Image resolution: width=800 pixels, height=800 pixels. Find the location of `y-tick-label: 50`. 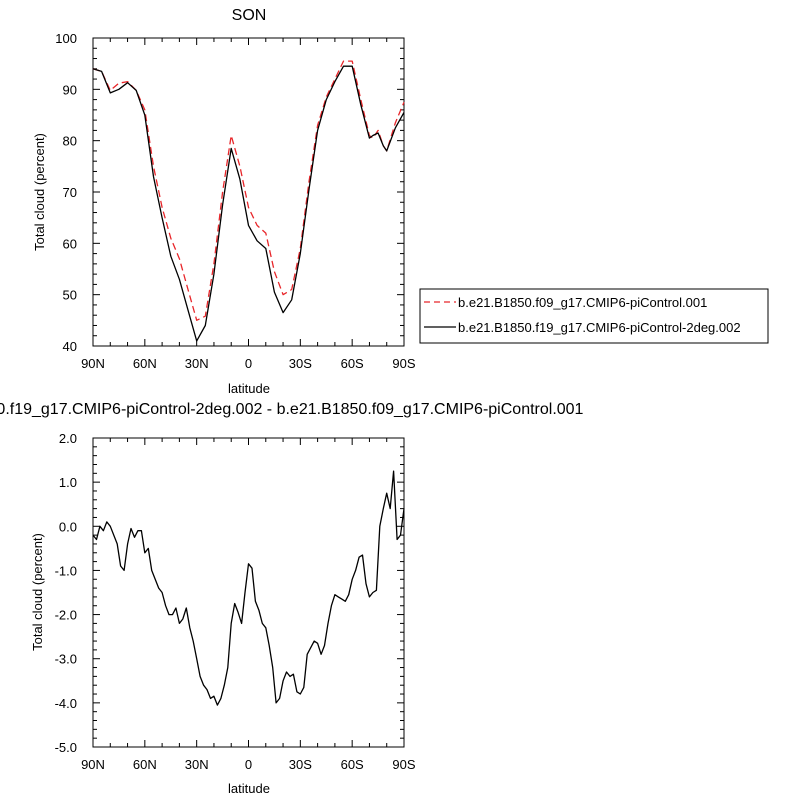

y-tick-label: 50 is located at coordinates (70, 295).